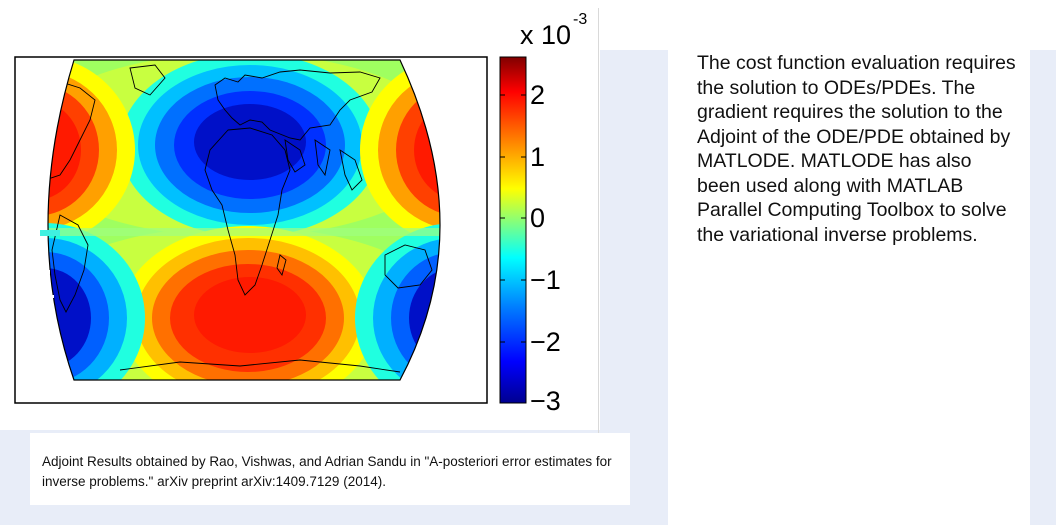 The image size is (1056, 525). Describe the element at coordinates (513, 218) in the screenshot. I see `colorbar-ticks` at that location.